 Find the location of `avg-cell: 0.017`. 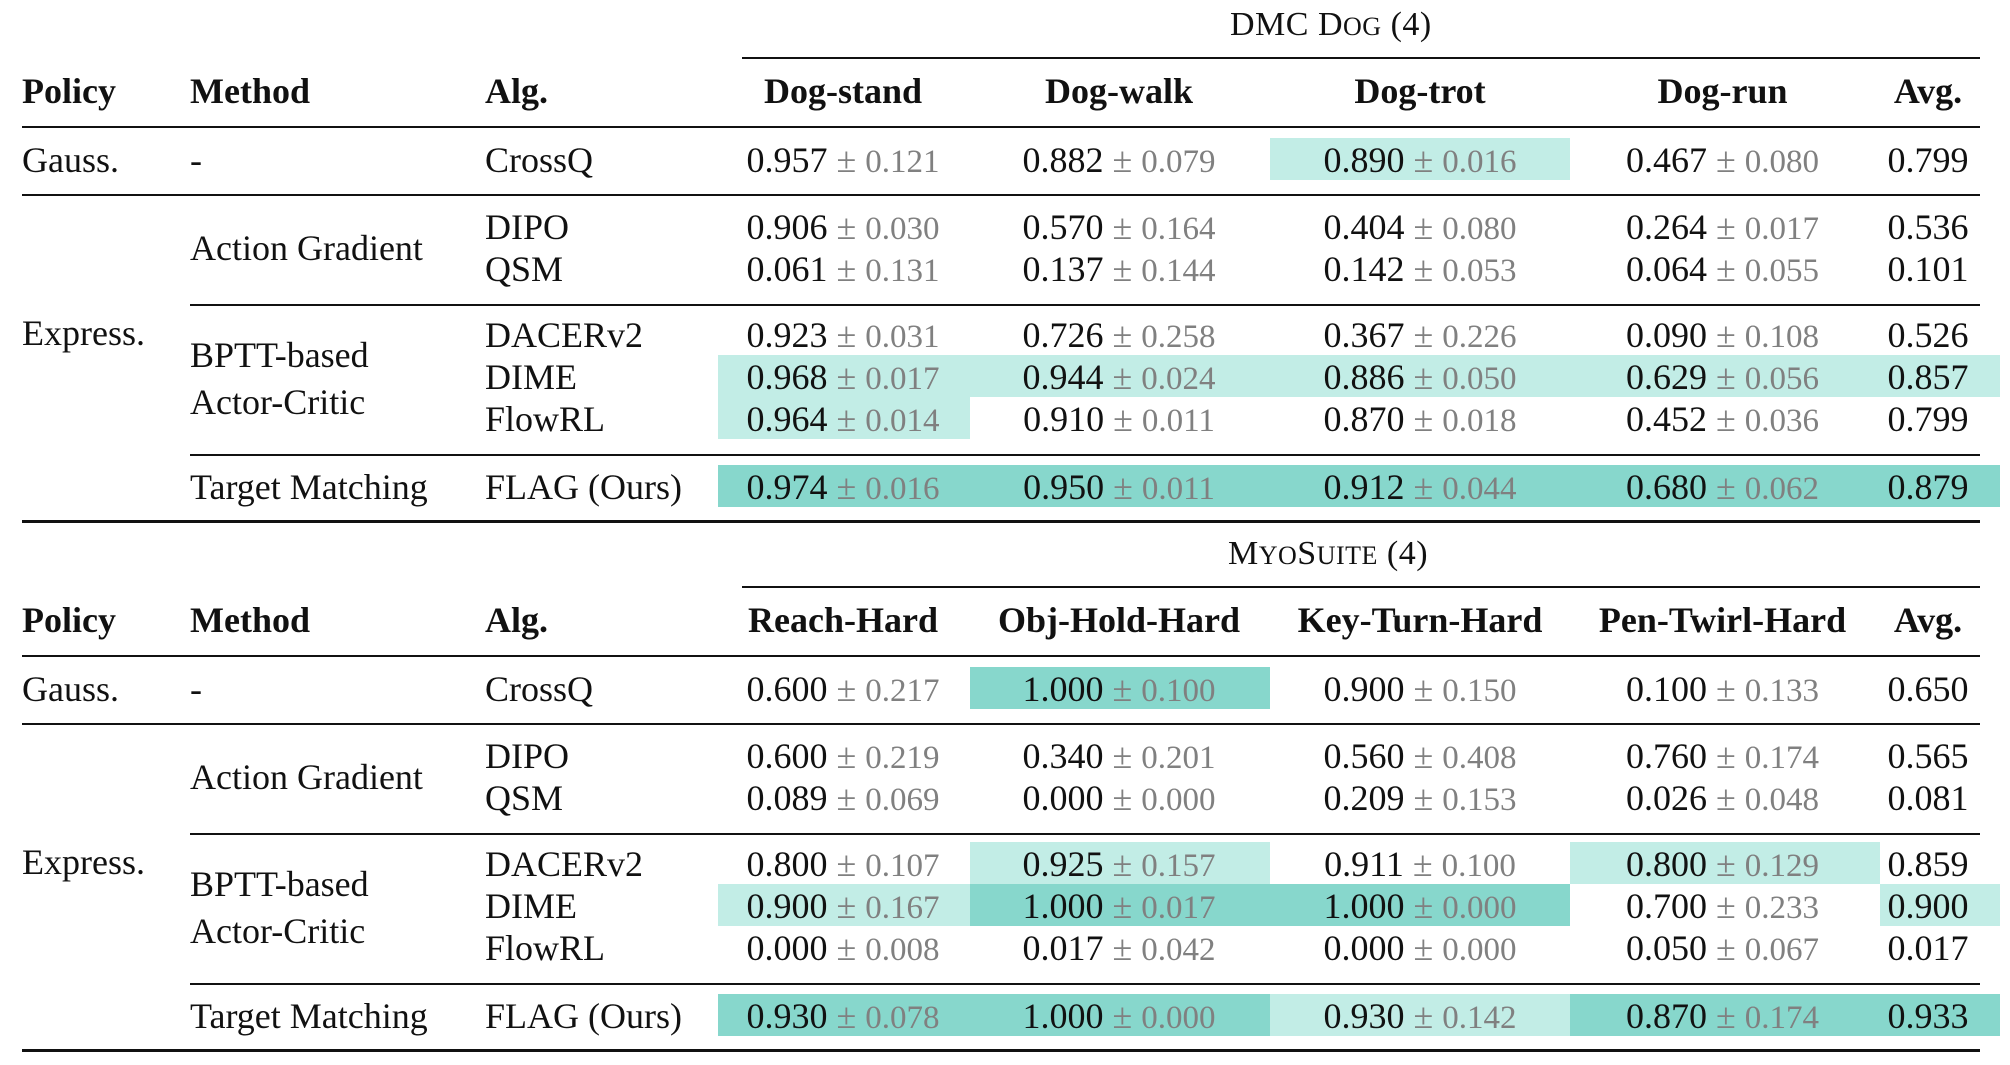

avg-cell: 0.017 is located at coordinates (1928, 948).